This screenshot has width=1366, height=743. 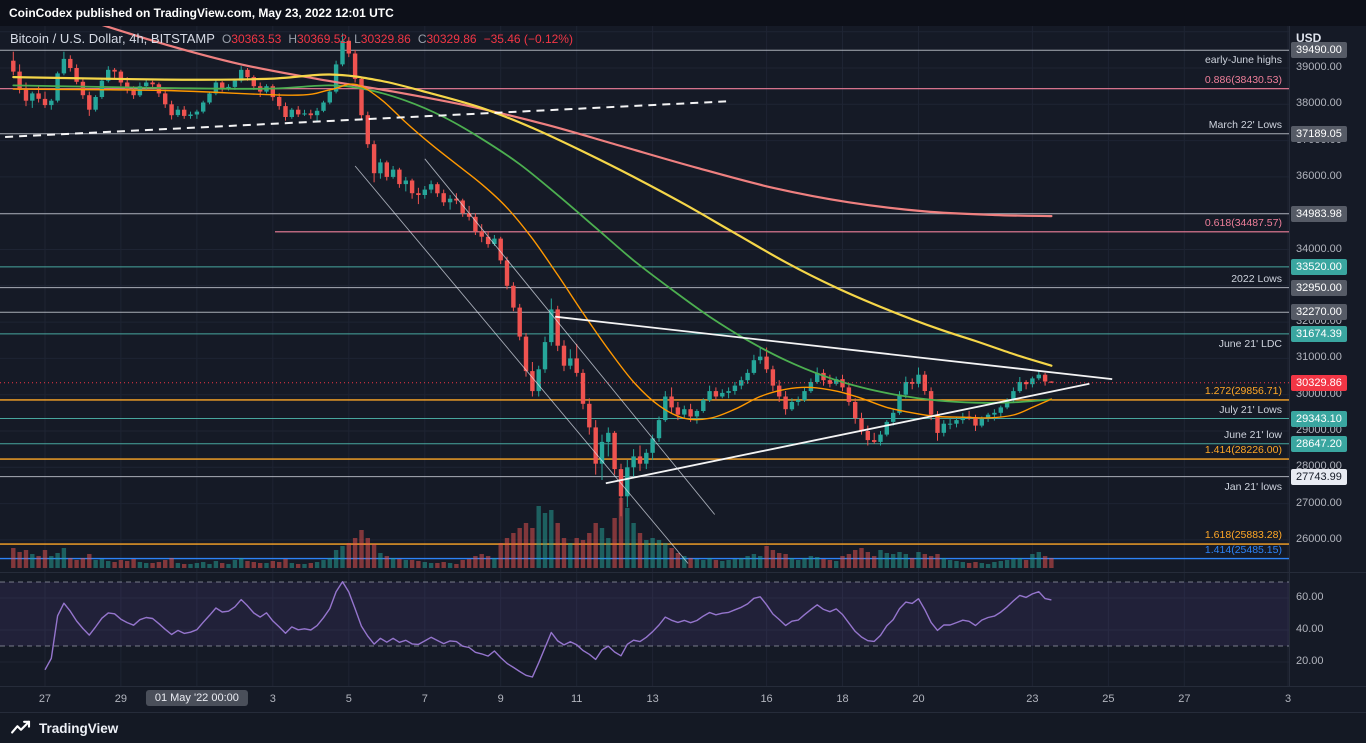 I want to click on price-level-badge: 28647.20, so click(x=1319, y=443).